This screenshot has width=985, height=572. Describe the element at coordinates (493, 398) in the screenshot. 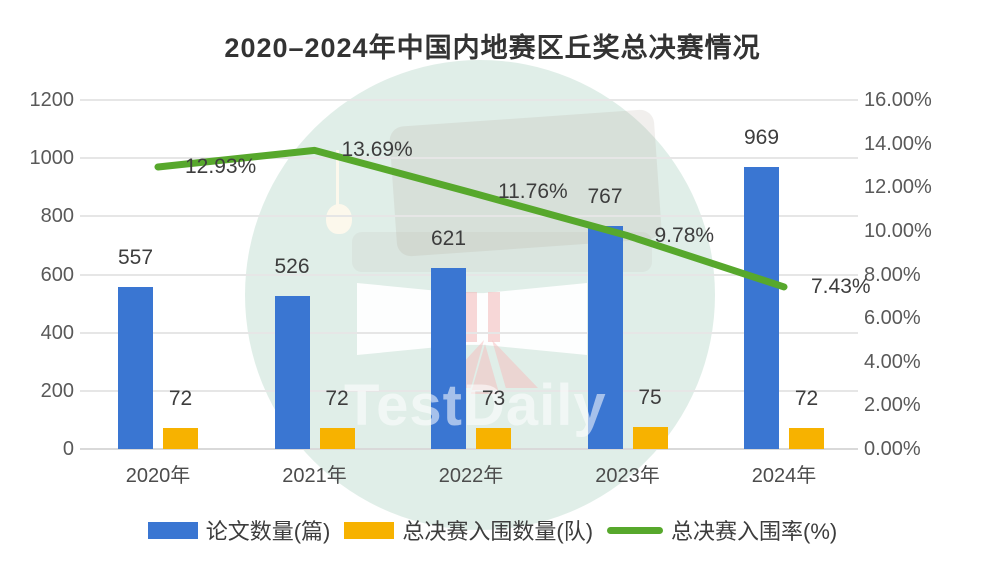

I see `bar-label-finalists: 73` at that location.